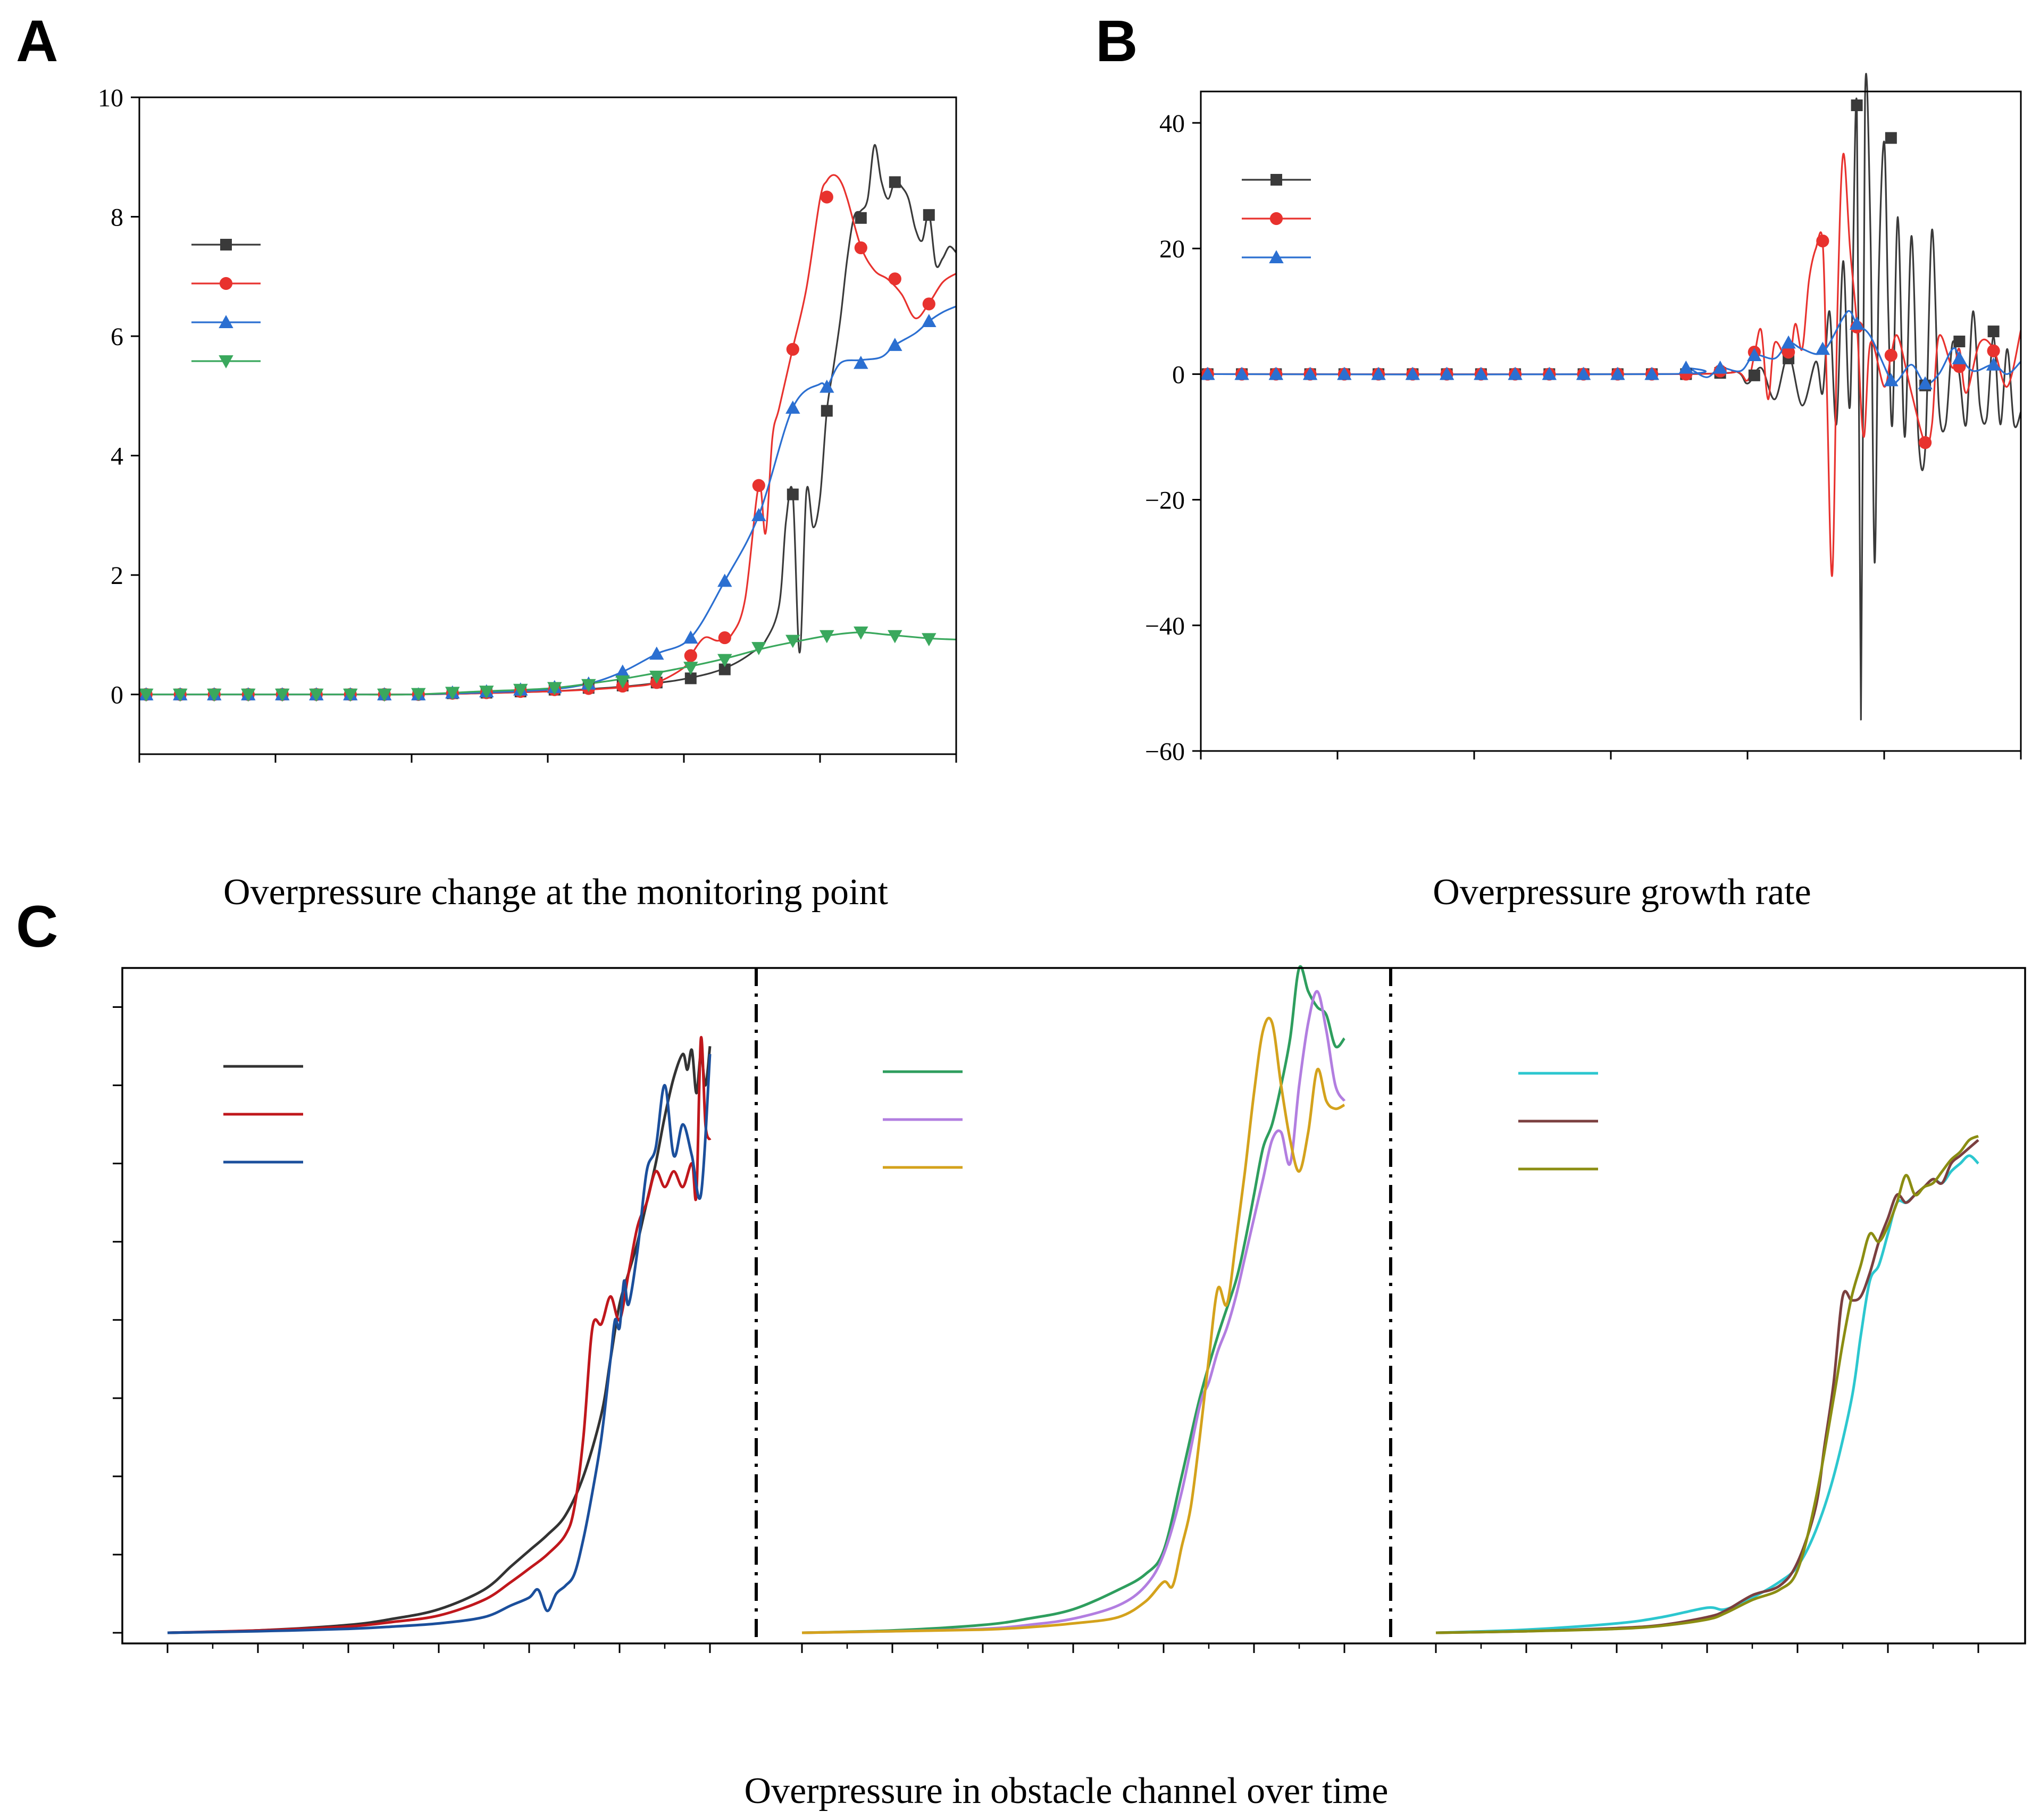  I want to click on y-tick-label: 0, so click(1179, 375).